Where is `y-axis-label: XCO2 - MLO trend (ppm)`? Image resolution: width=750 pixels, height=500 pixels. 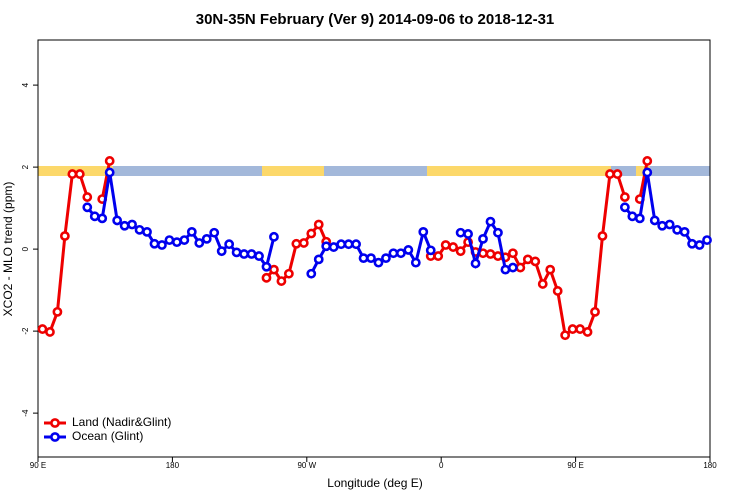 y-axis-label: XCO2 - MLO trend (ppm) is located at coordinates (8, 249).